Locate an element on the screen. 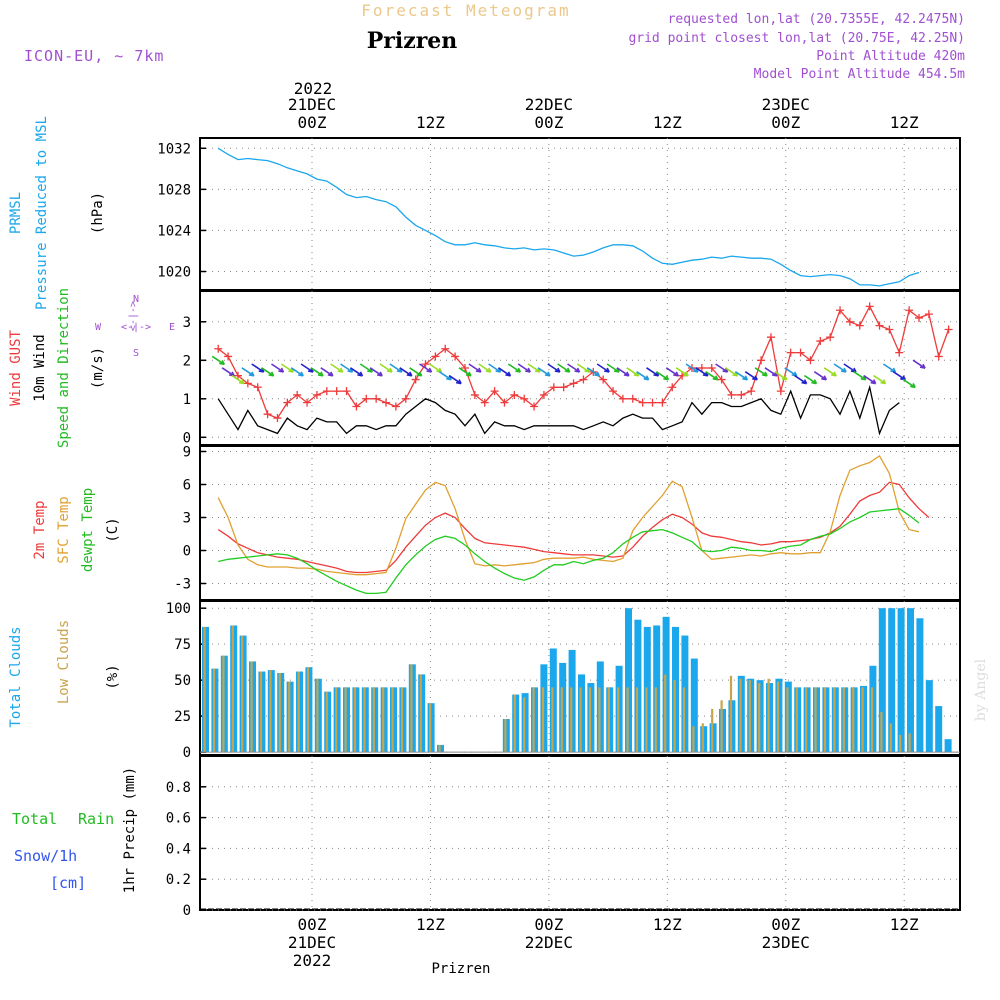 The image size is (1000, 1000). panel-1: 0 1 2 3 is located at coordinates (572, 368).